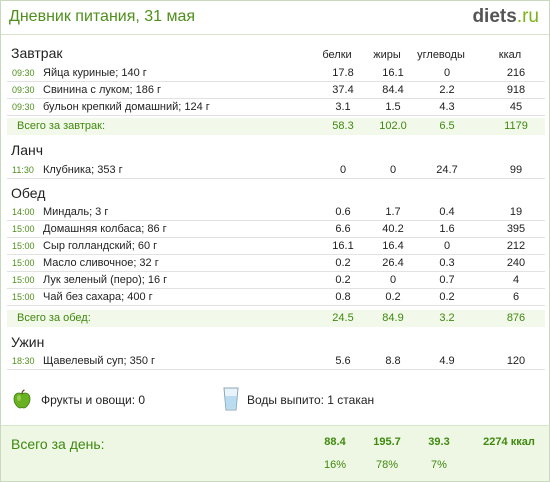  I want to click on day-fat: 195.7, so click(387, 442).